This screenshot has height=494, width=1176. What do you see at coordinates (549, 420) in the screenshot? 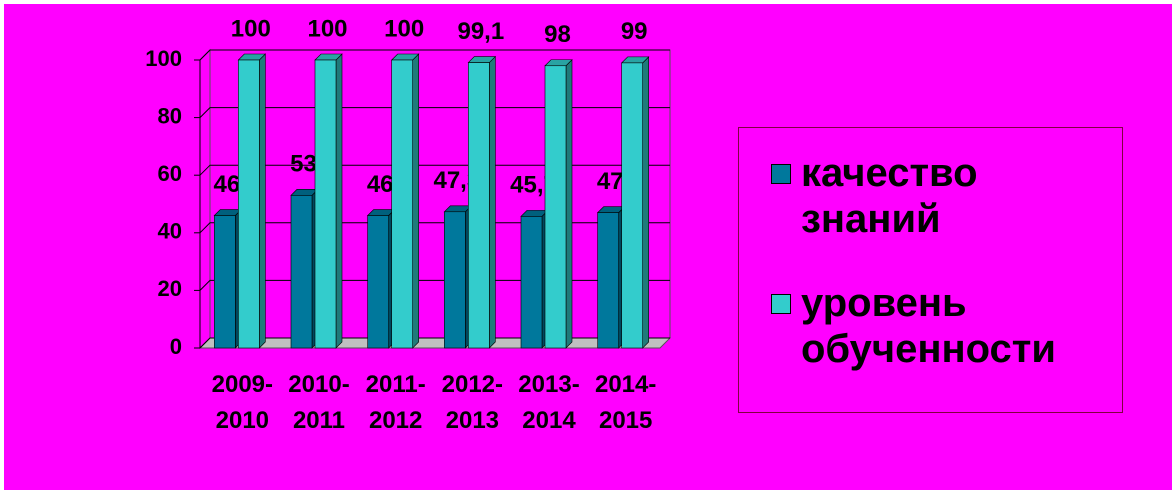
I see `x-tick-line: 2014` at bounding box center [549, 420].